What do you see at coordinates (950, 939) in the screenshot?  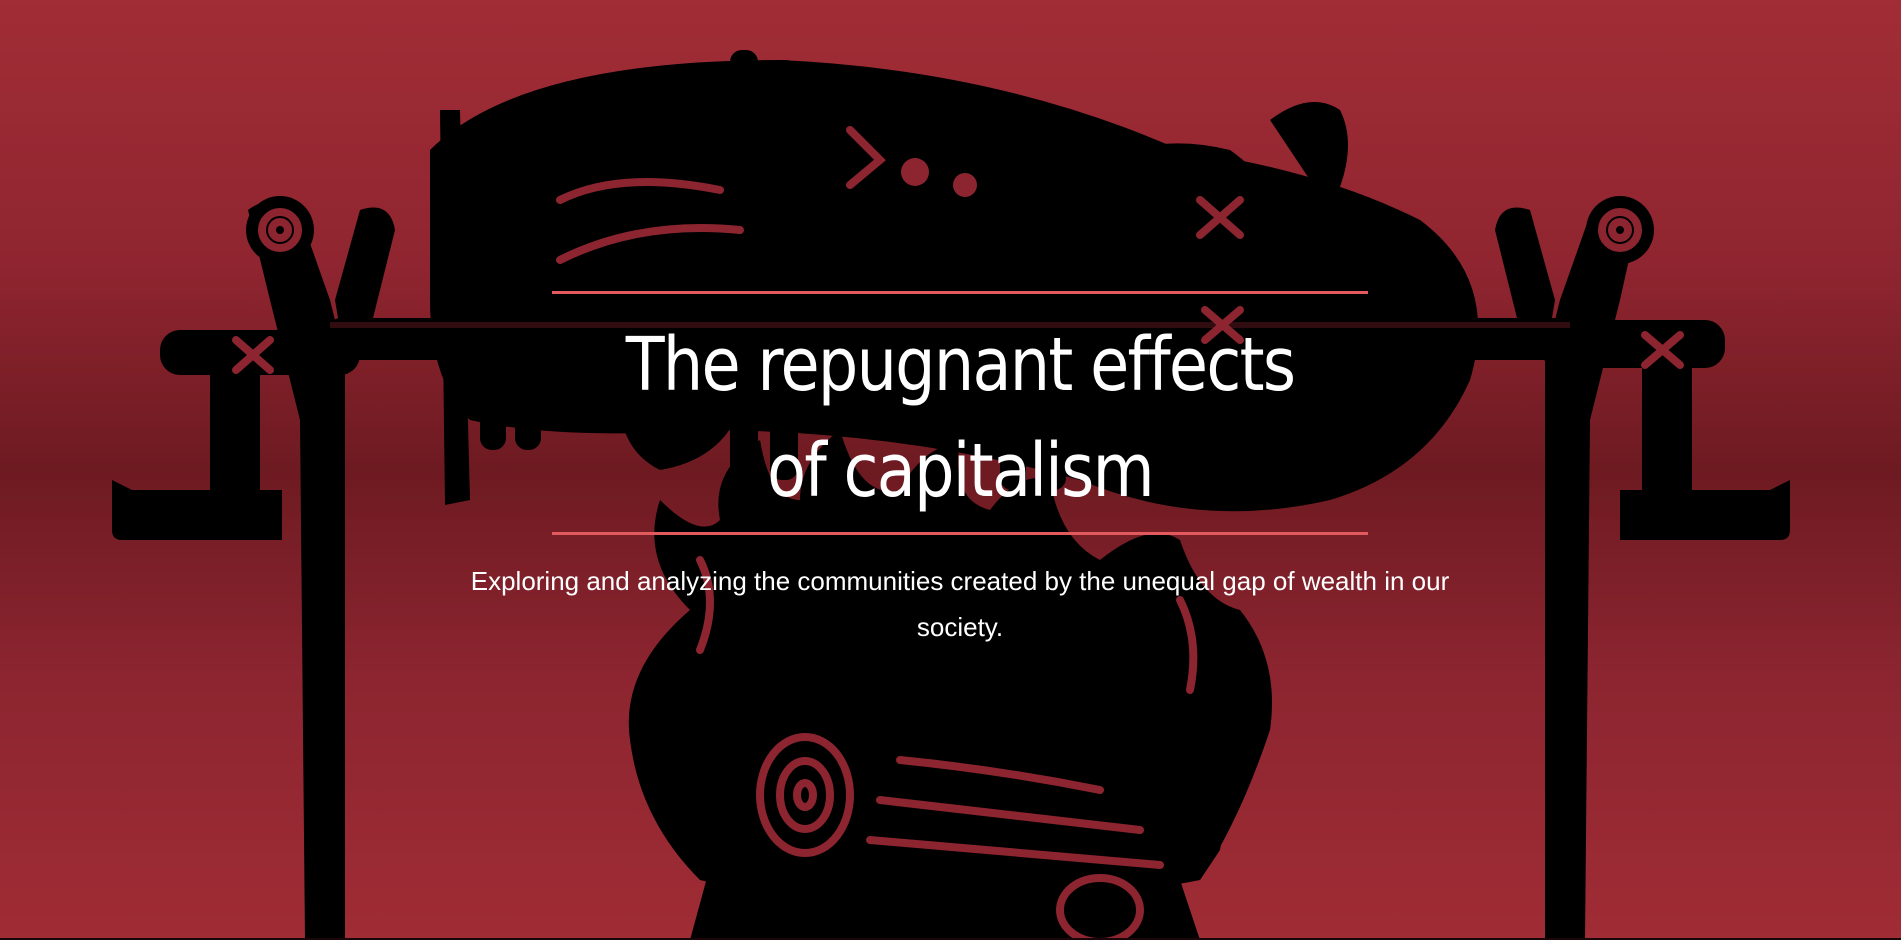 I see `page-bottom-edge` at bounding box center [950, 939].